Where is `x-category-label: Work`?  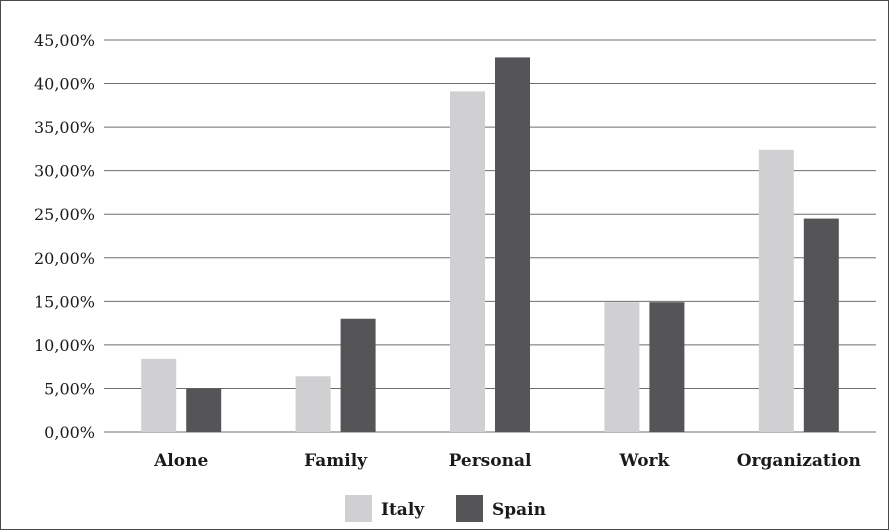 x-category-label: Work is located at coordinates (645, 461).